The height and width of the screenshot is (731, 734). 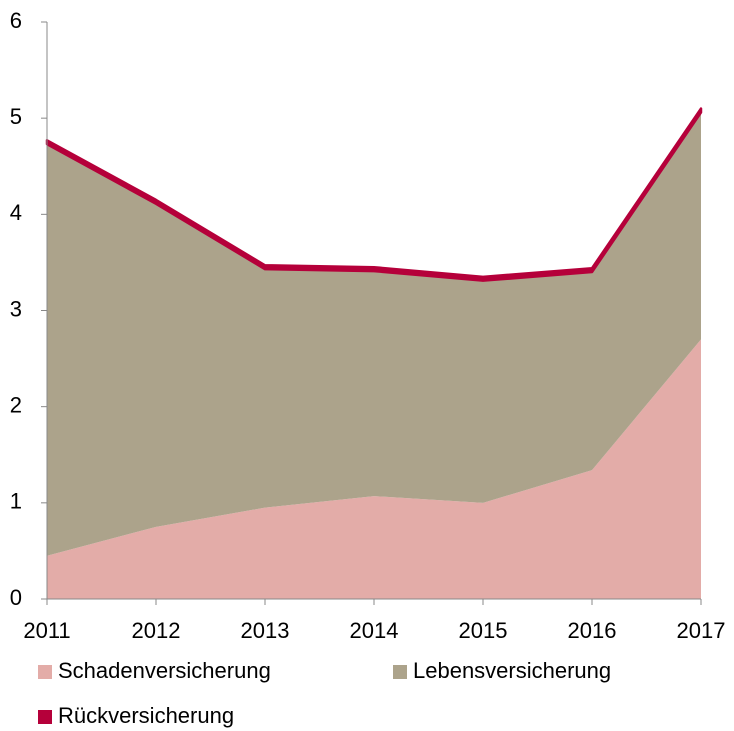 I want to click on y-tick-label: 2, so click(x=16, y=404).